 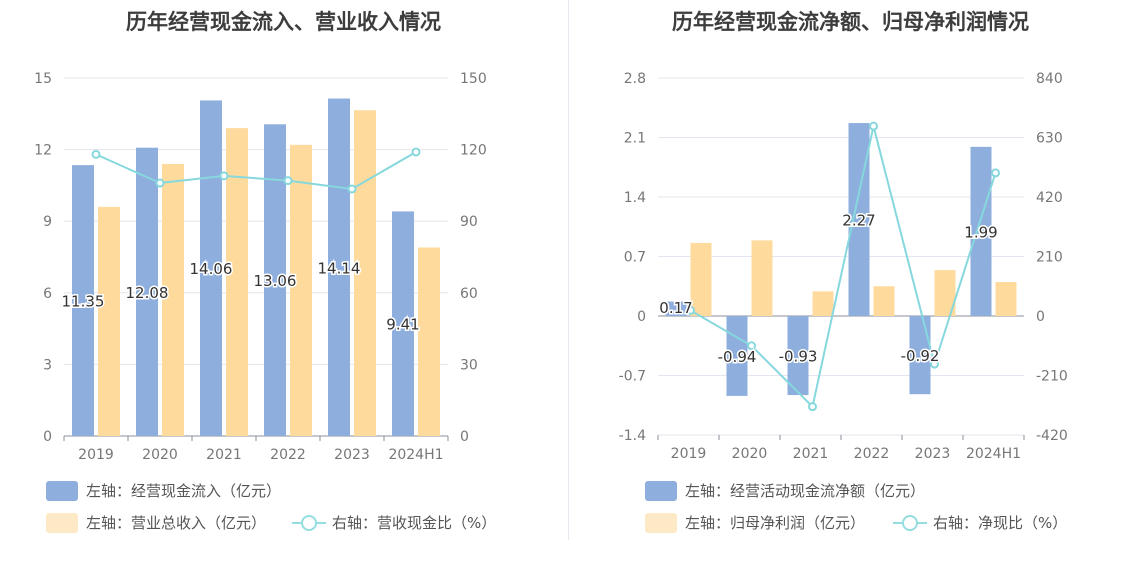 What do you see at coordinates (47, 437) in the screenshot?
I see `left-axis-tick-label: 0` at bounding box center [47, 437].